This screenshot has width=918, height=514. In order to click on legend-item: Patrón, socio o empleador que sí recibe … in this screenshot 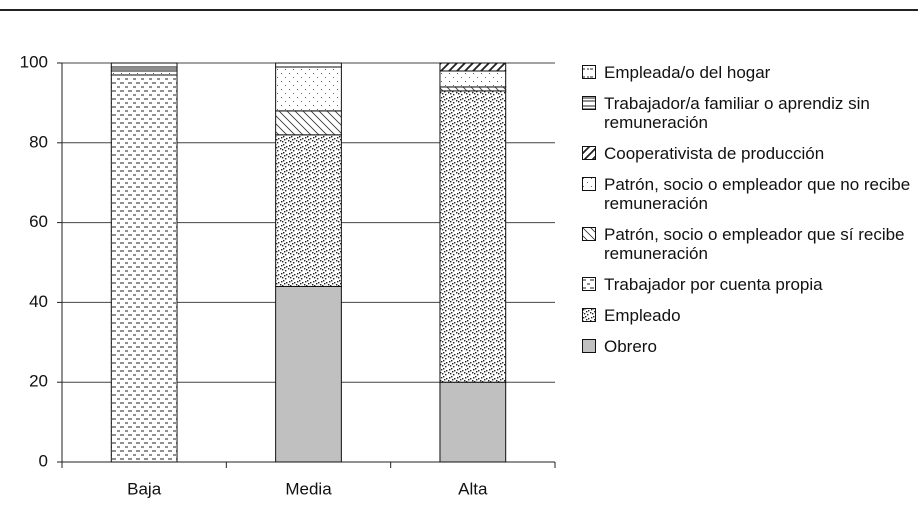, I will do `click(749, 244)`.